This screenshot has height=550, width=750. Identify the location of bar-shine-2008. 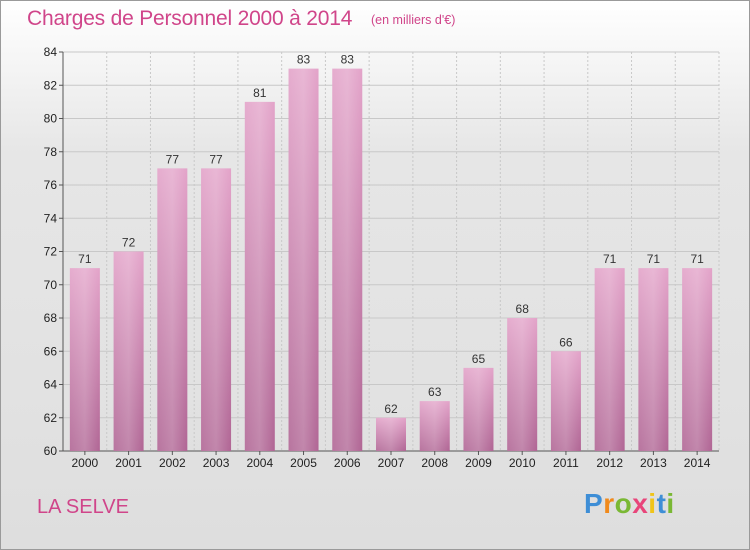
(434, 426).